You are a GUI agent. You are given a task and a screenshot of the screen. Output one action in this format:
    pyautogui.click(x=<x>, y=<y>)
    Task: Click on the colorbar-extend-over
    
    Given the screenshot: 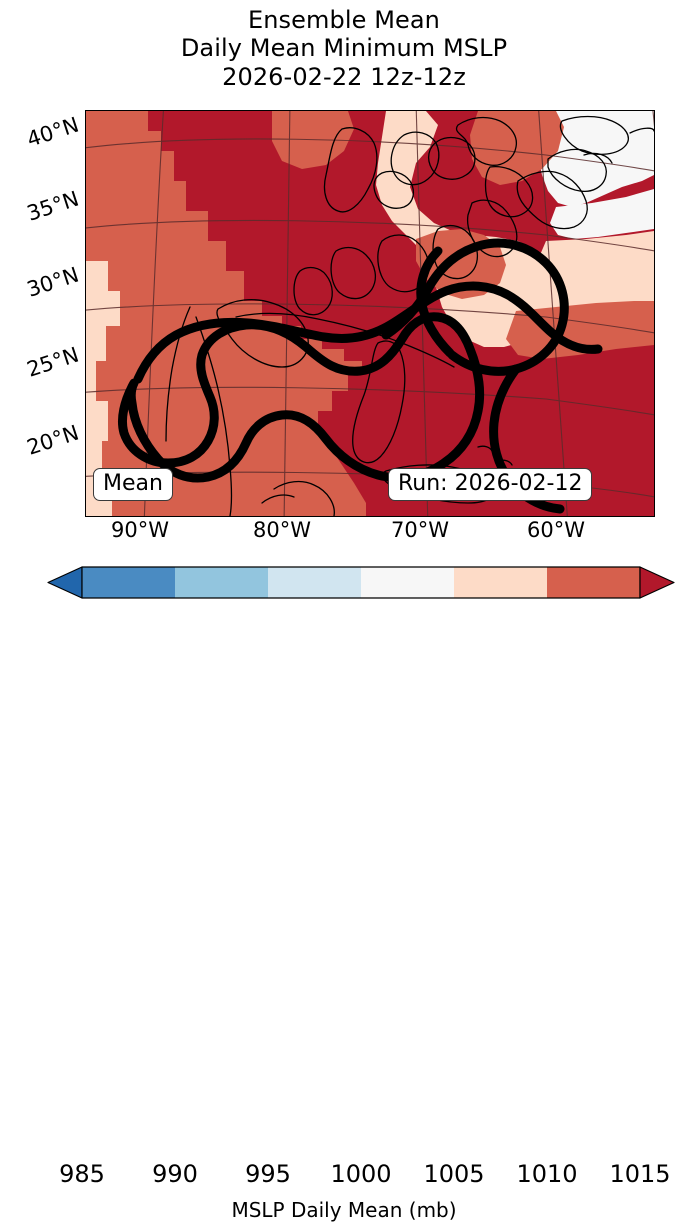 What is the action you would take?
    pyautogui.click(x=657, y=582)
    